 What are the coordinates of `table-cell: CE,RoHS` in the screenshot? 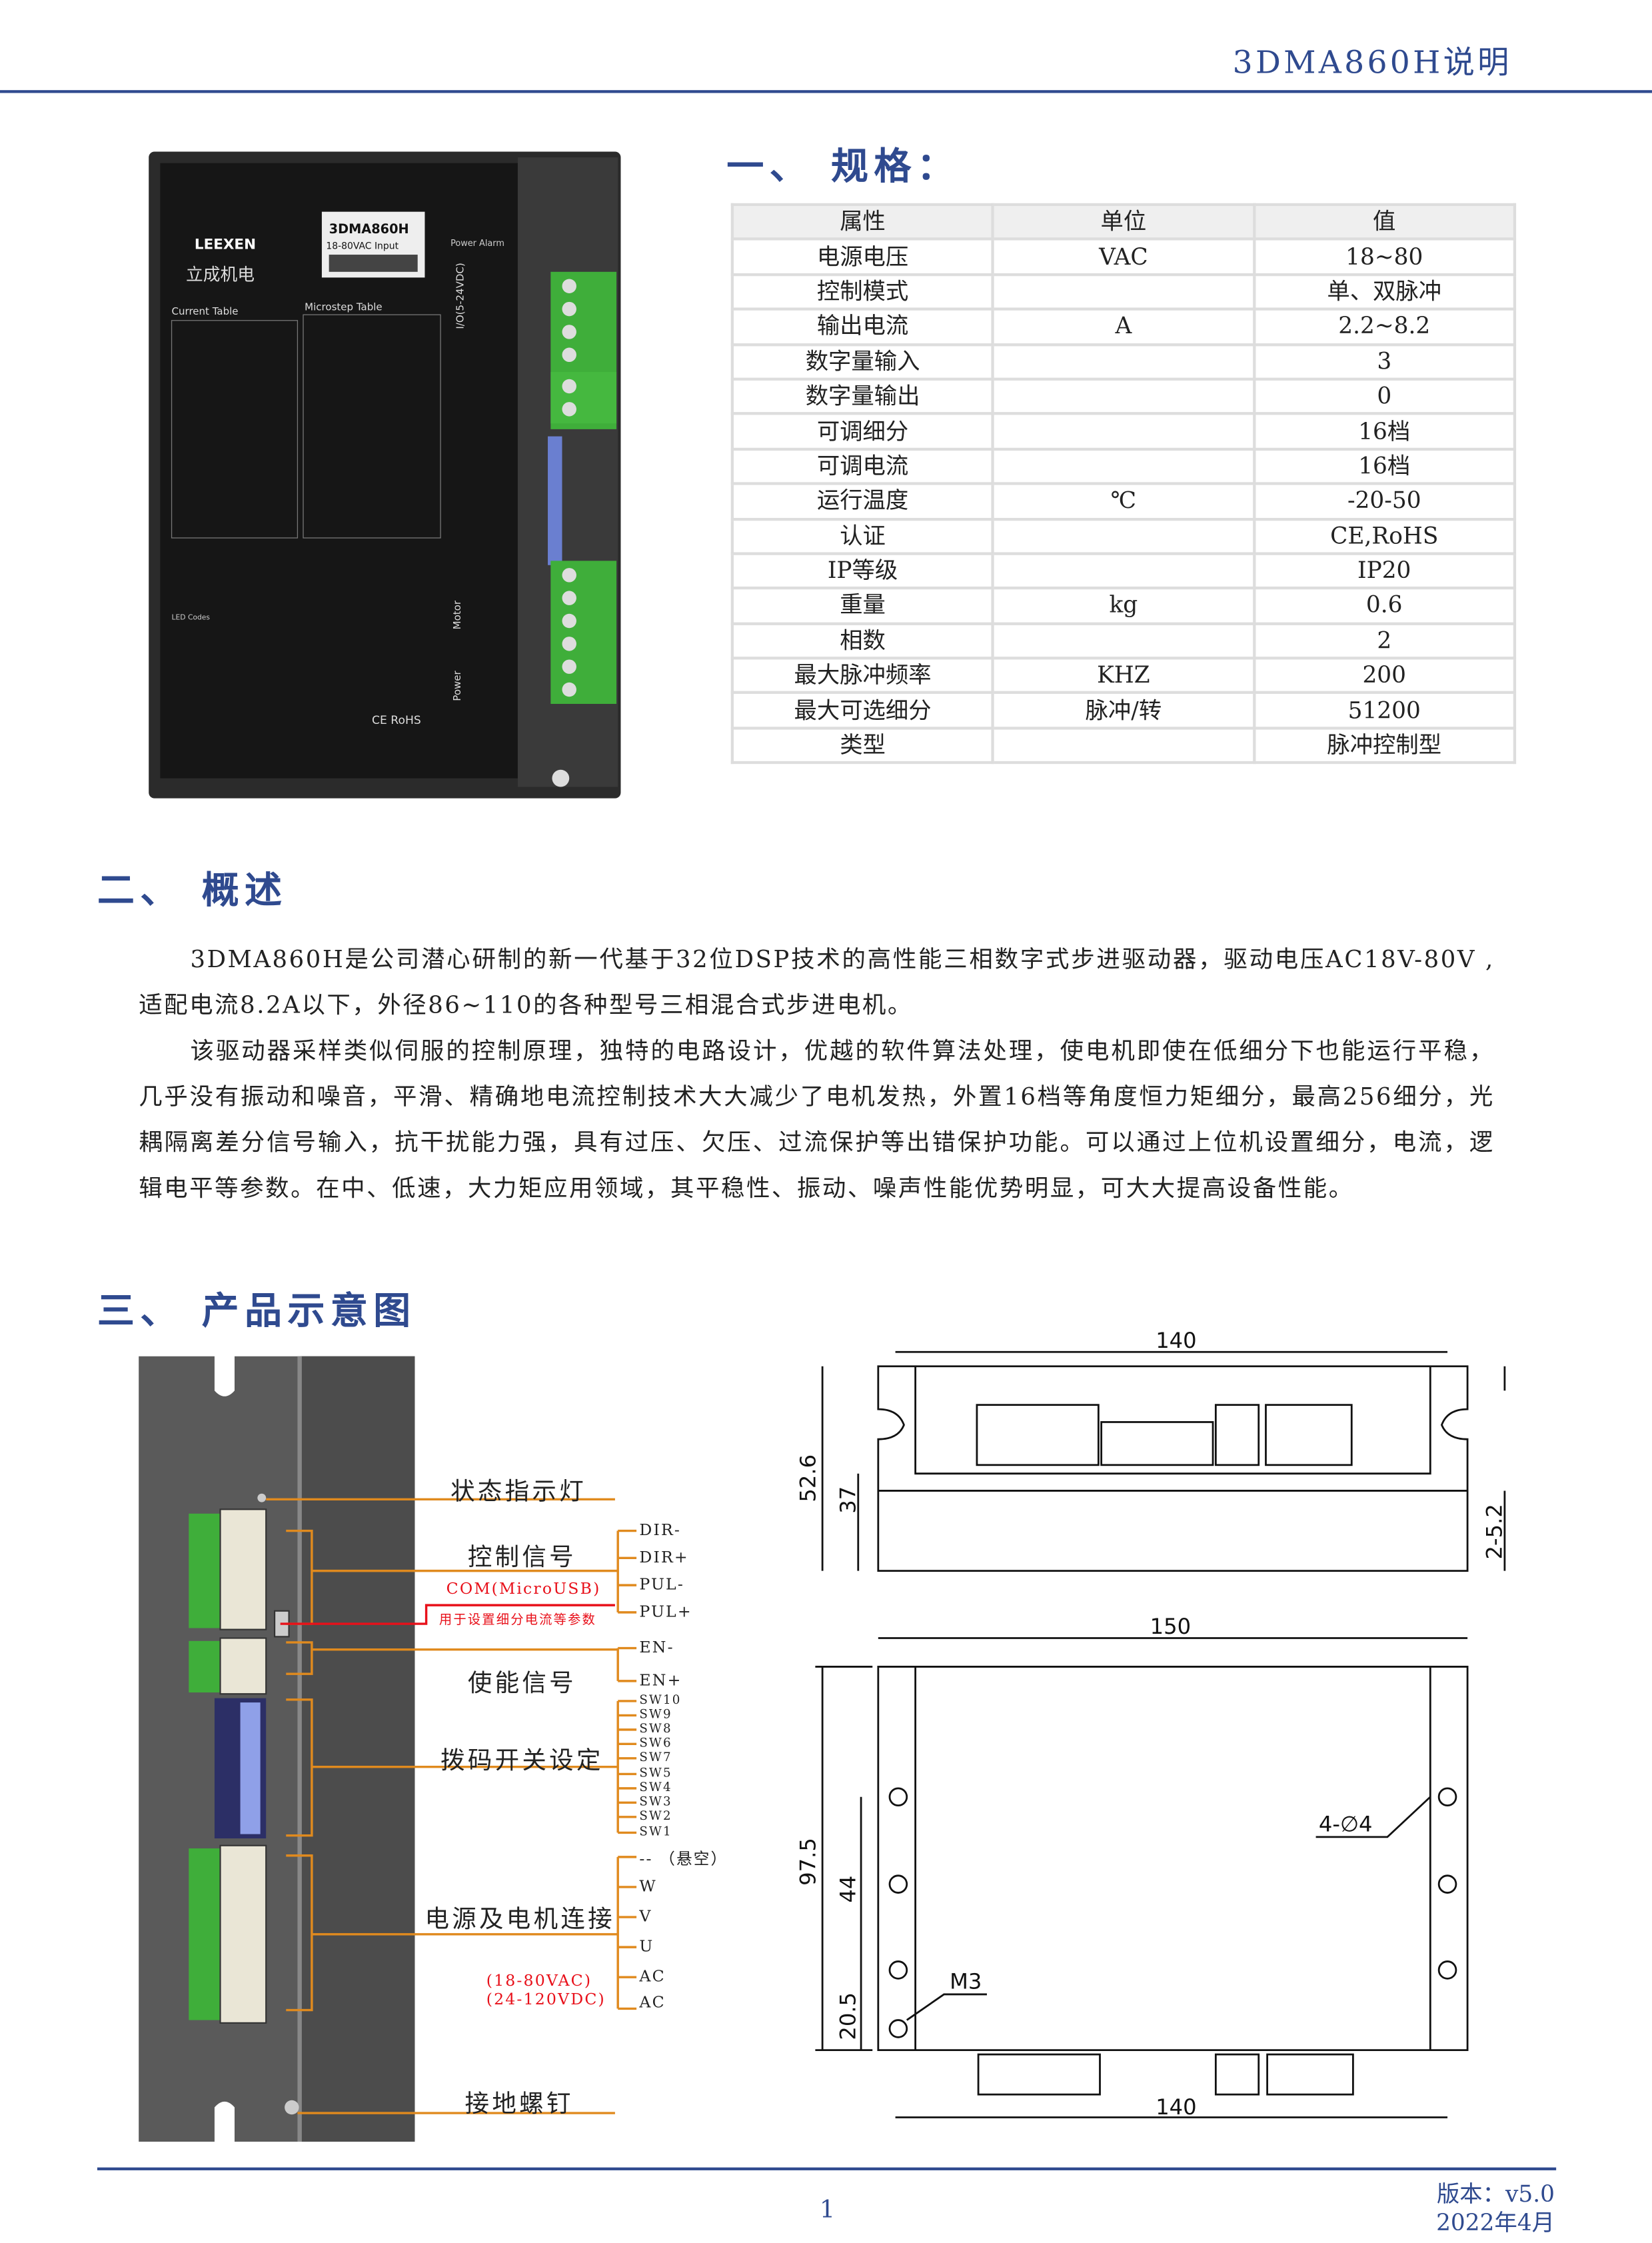 It's located at (1385, 536).